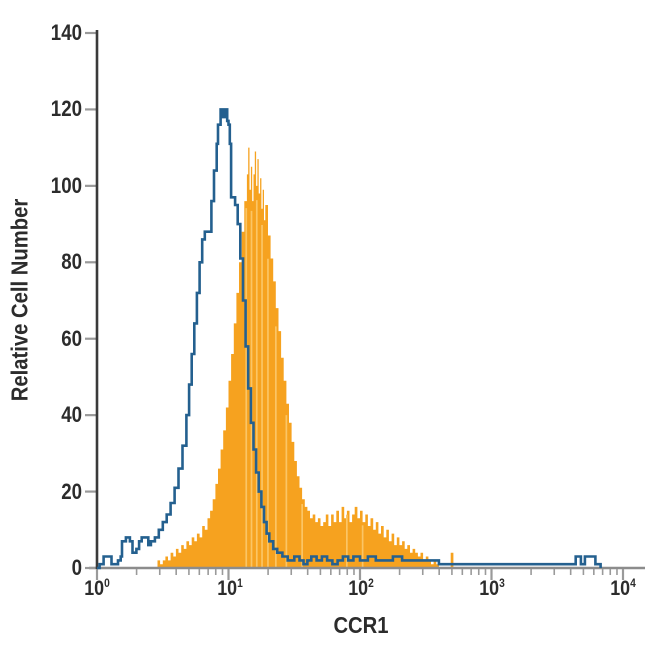 This screenshot has height=650, width=650. What do you see at coordinates (361, 625) in the screenshot?
I see `x-axis-title: CCR1` at bounding box center [361, 625].